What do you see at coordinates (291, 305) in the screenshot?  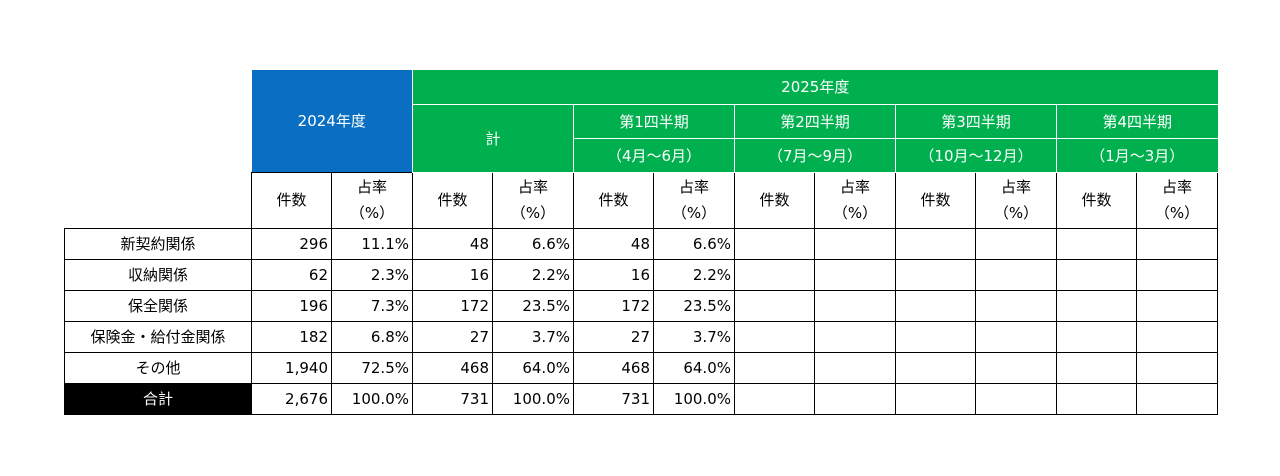 I see `count-cell: 196` at bounding box center [291, 305].